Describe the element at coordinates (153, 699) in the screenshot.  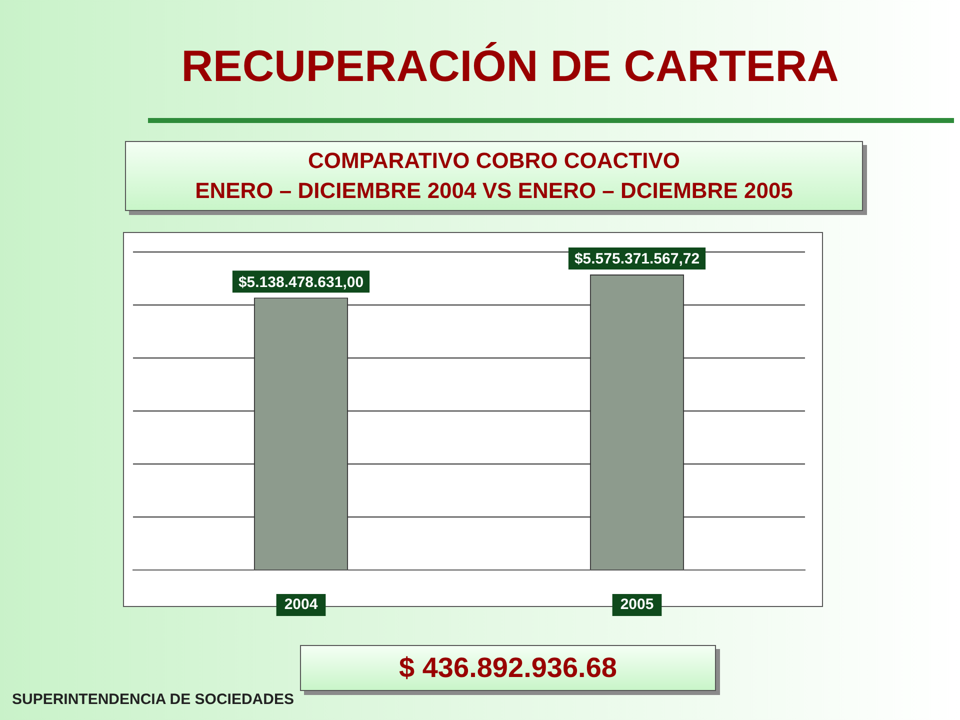
I see `text: SUPERINTENDENCIA DE SOCIEDADES` at that location.